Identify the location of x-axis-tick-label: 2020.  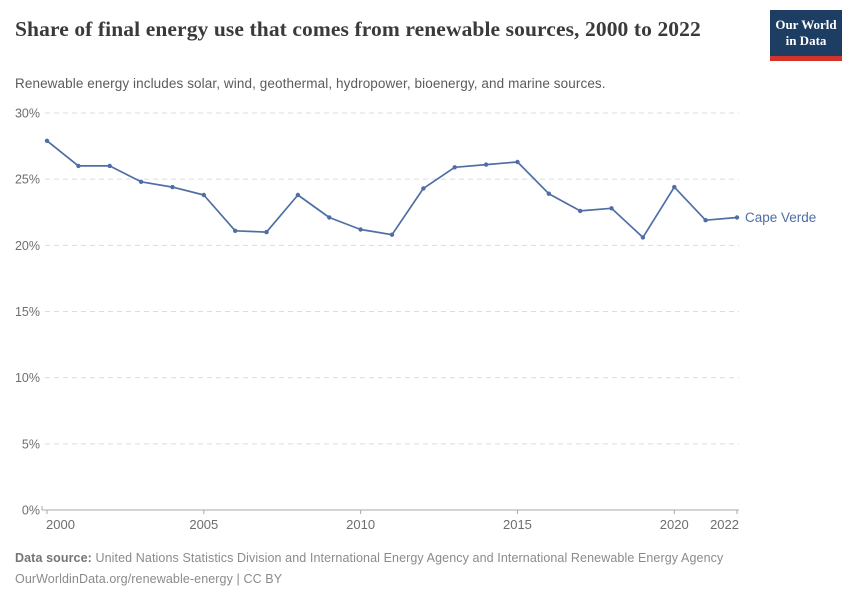
(674, 524).